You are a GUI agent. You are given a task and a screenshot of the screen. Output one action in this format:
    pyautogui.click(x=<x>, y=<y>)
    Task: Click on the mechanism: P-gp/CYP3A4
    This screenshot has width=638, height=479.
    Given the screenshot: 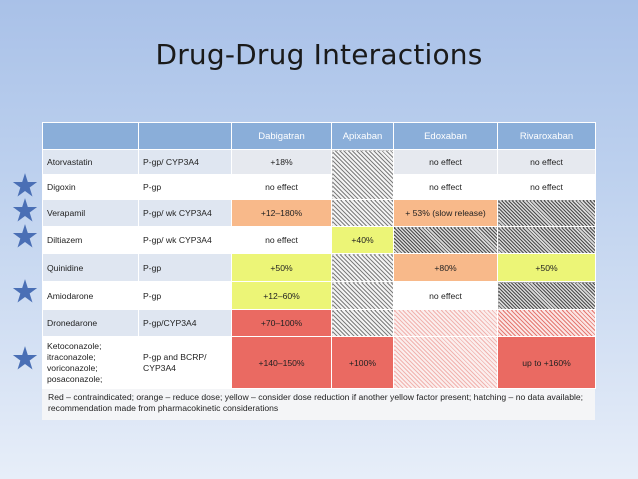 What is the action you would take?
    pyautogui.click(x=185, y=323)
    